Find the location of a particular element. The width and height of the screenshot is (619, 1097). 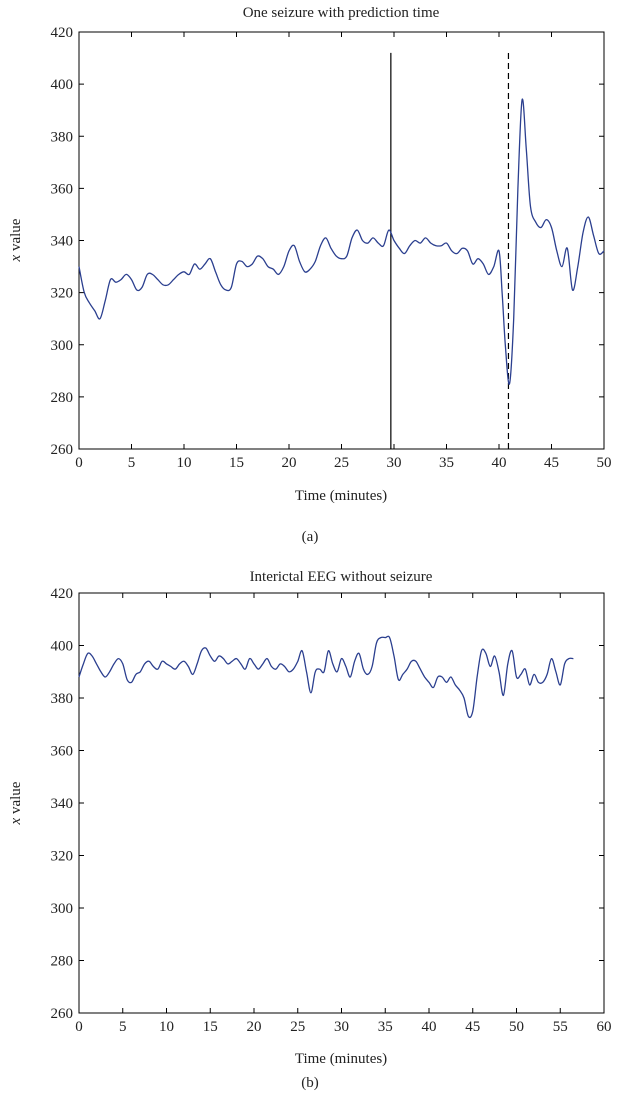

chart-title: Interictal EEG without seizure is located at coordinates (341, 577).